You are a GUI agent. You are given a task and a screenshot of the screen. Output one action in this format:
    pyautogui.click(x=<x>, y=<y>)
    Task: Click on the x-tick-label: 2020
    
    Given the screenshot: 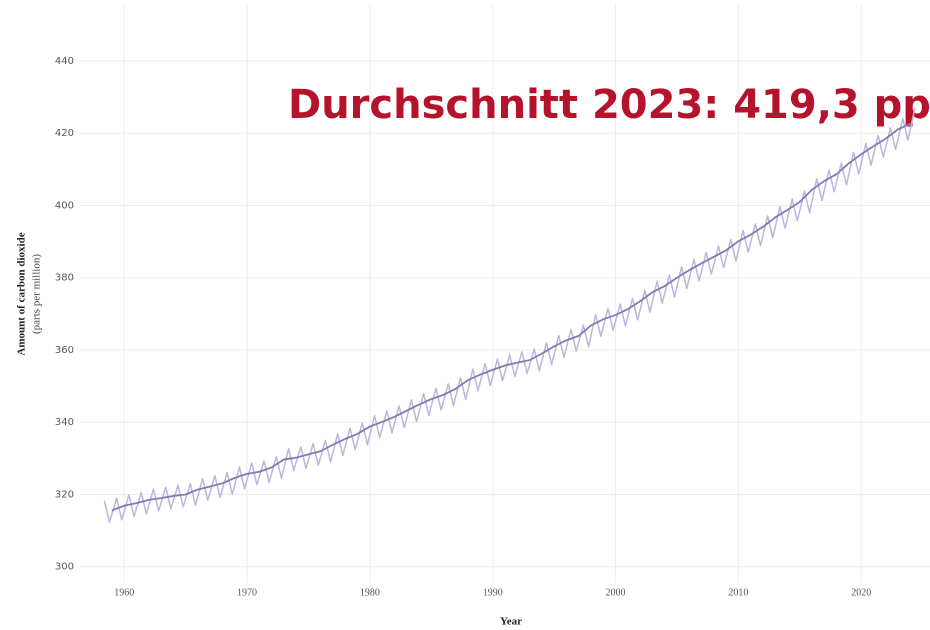 What is the action you would take?
    pyautogui.click(x=861, y=592)
    